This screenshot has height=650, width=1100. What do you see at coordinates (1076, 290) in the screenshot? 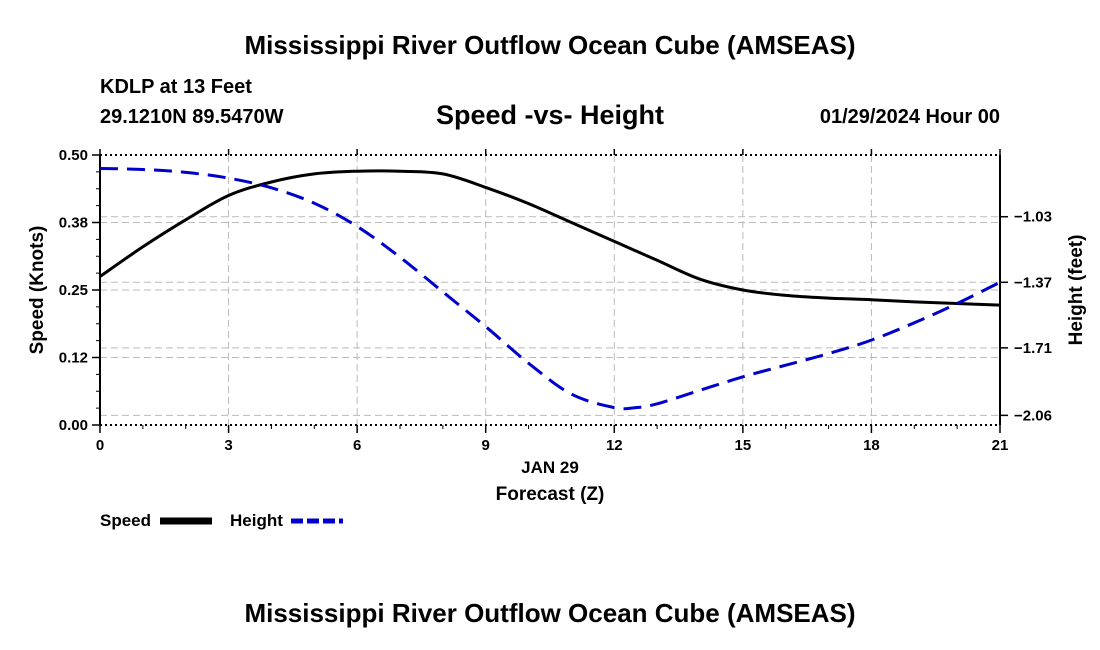
I see `y-right-axis-title: Height (feet)` at bounding box center [1076, 290].